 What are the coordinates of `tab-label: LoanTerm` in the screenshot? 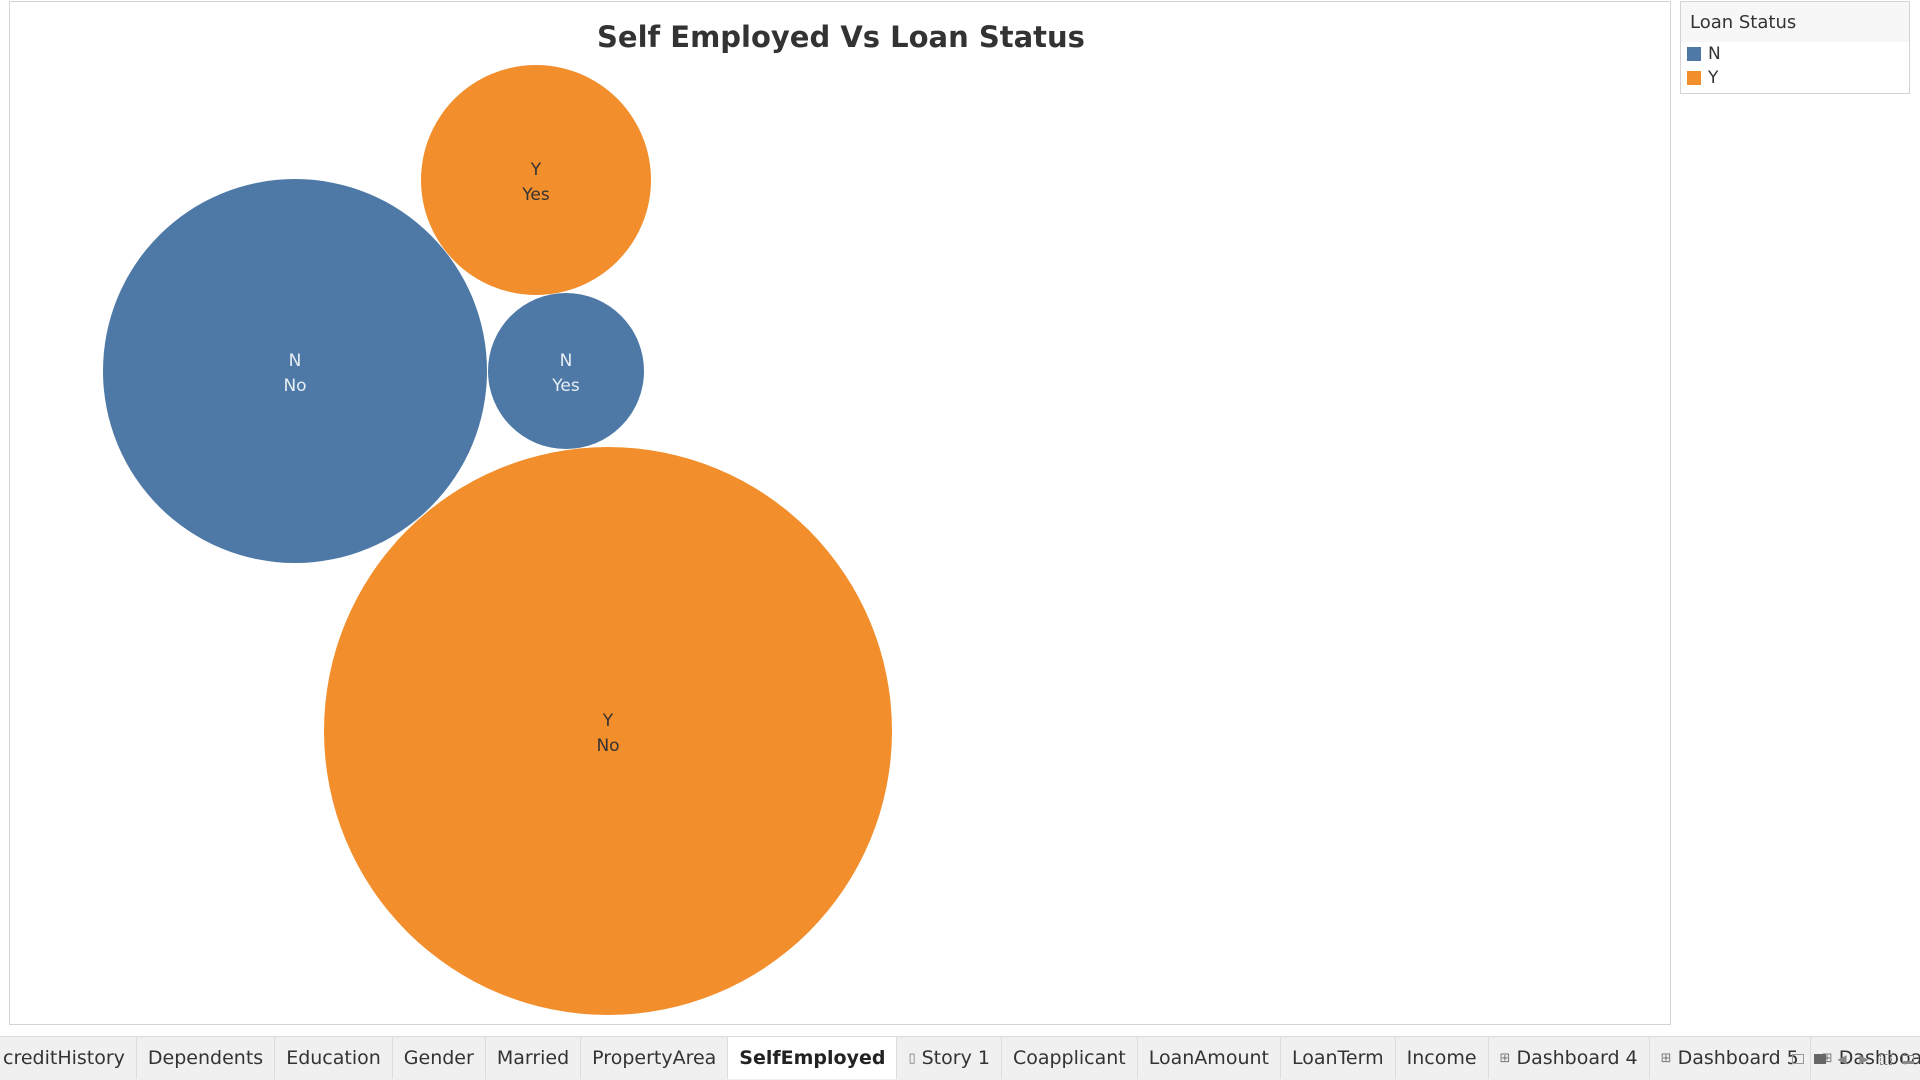 It's located at (1337, 1058).